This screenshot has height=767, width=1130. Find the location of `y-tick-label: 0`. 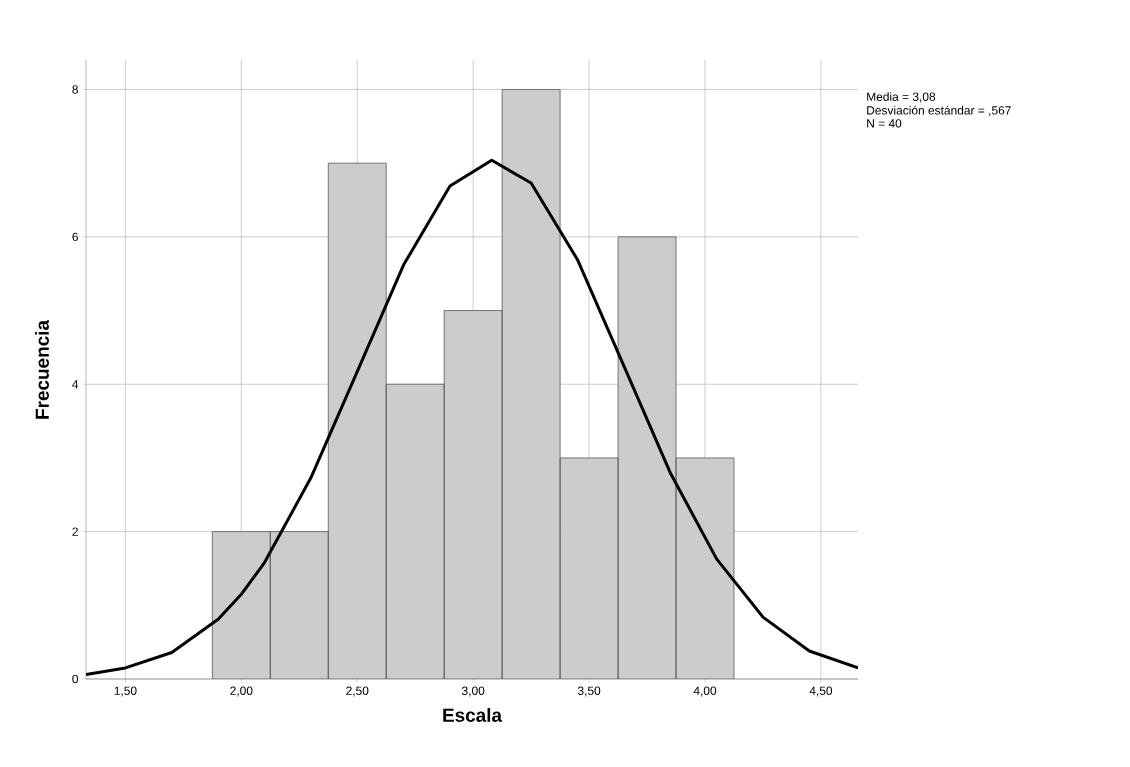

y-tick-label: 0 is located at coordinates (75, 679).